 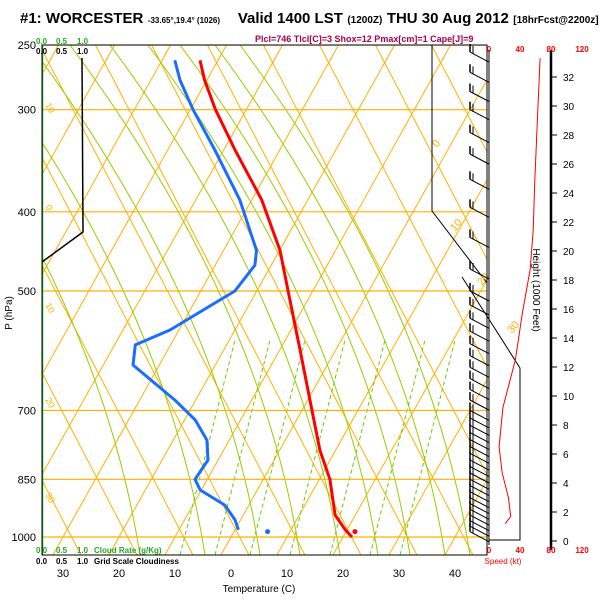 I want to click on pressure-tick-label: 1000, so click(x=24, y=538).